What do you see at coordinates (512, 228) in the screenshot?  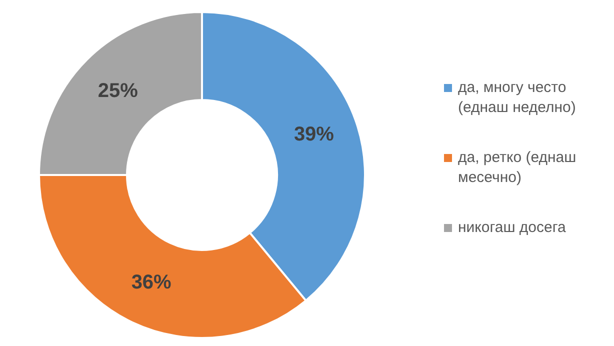 I see `legend-label: никогаш досега` at bounding box center [512, 228].